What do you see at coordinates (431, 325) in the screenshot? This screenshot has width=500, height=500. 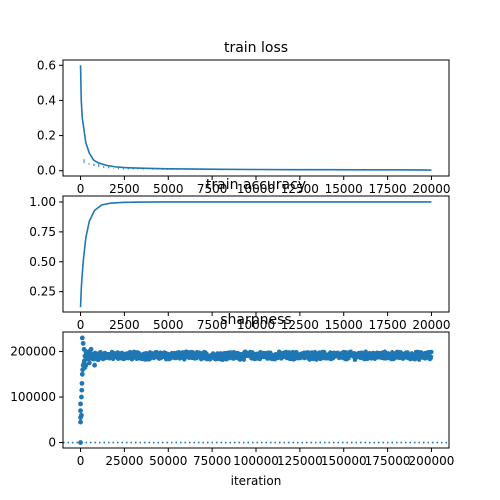 I see `accuracy-x-tick-label: 20000` at bounding box center [431, 325].